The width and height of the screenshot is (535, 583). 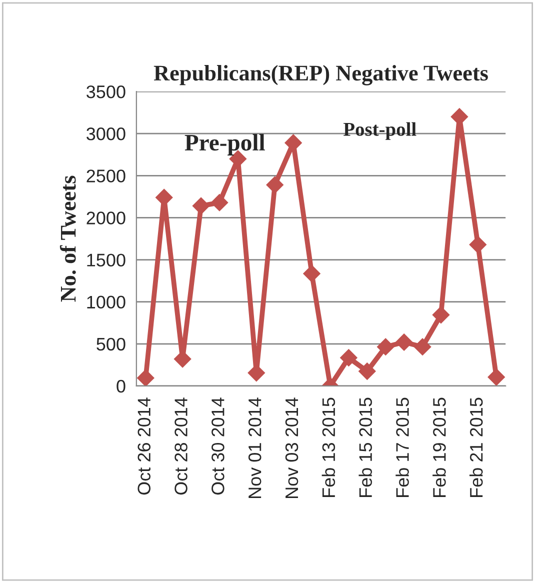 What do you see at coordinates (144, 446) in the screenshot?
I see `x-tick-label: Oct 26 2014` at bounding box center [144, 446].